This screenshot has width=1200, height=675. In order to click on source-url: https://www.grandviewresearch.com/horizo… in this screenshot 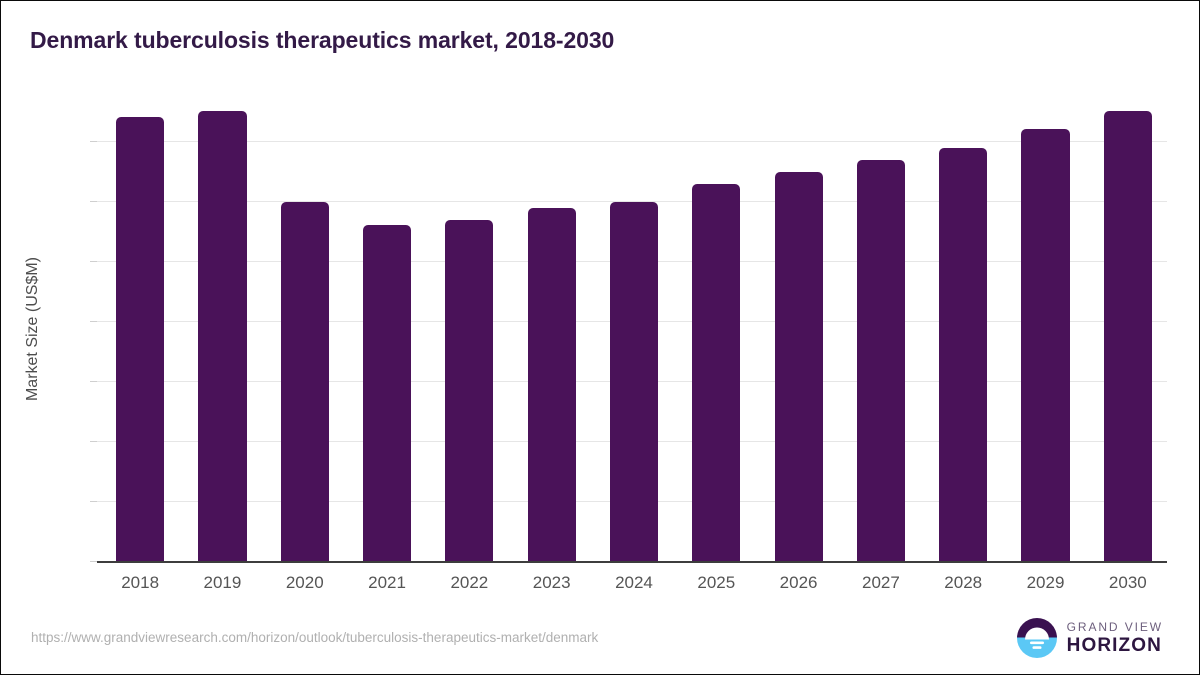, I will do `click(315, 637)`.